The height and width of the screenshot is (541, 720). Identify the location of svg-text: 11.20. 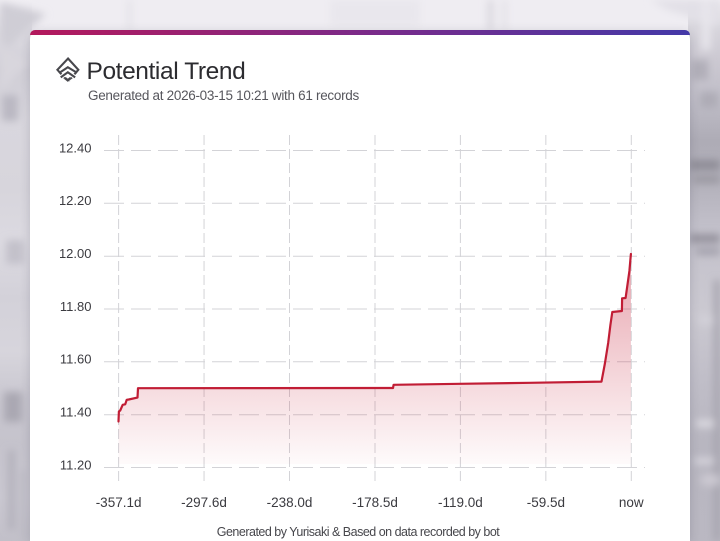
(76, 464).